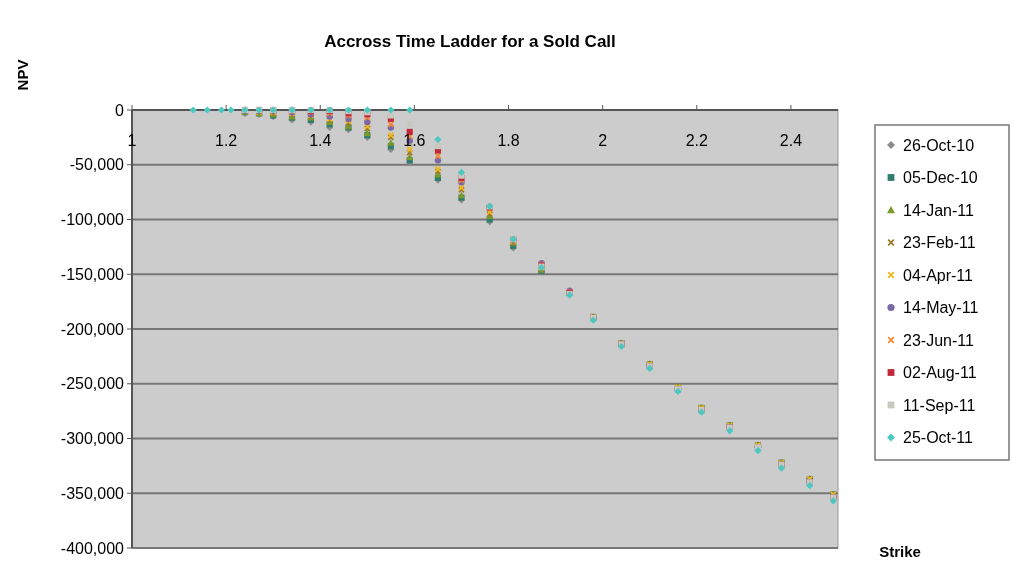 The height and width of the screenshot is (567, 1013). Describe the element at coordinates (939, 243) in the screenshot. I see `legend-label: 23-Feb-11` at that location.